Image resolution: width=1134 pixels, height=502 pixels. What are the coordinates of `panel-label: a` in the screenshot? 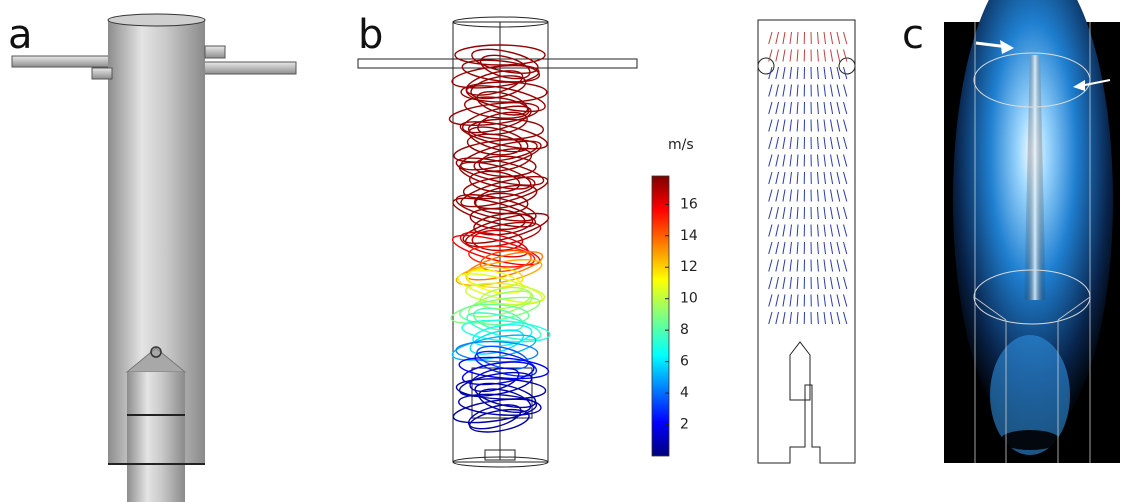 It's located at (20, 35).